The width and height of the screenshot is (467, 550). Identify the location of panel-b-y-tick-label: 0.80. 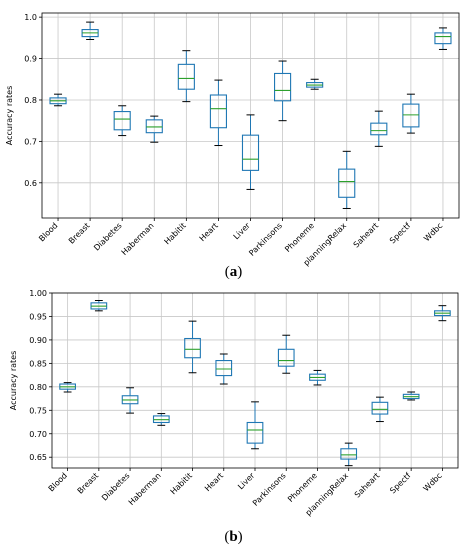
(38, 387).